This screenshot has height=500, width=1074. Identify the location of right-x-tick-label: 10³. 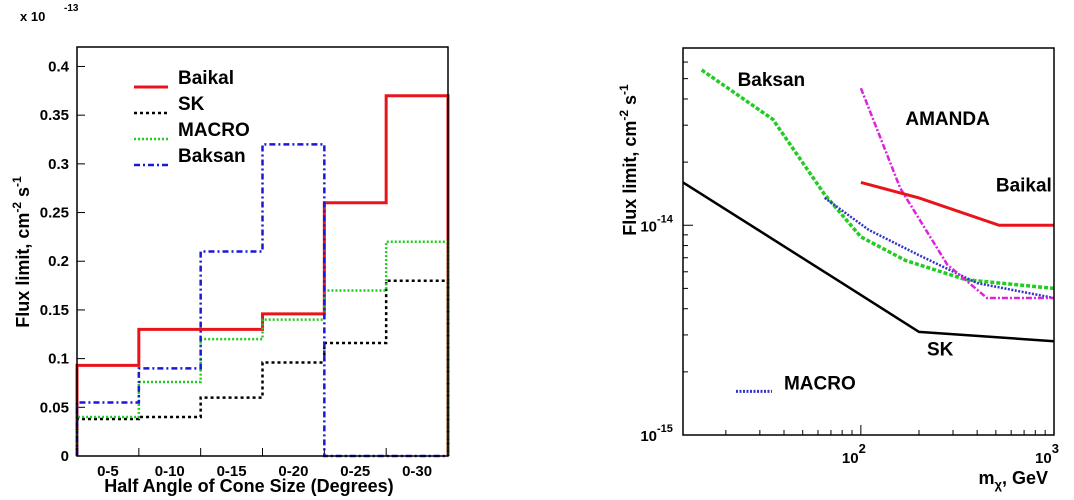
(1047, 454).